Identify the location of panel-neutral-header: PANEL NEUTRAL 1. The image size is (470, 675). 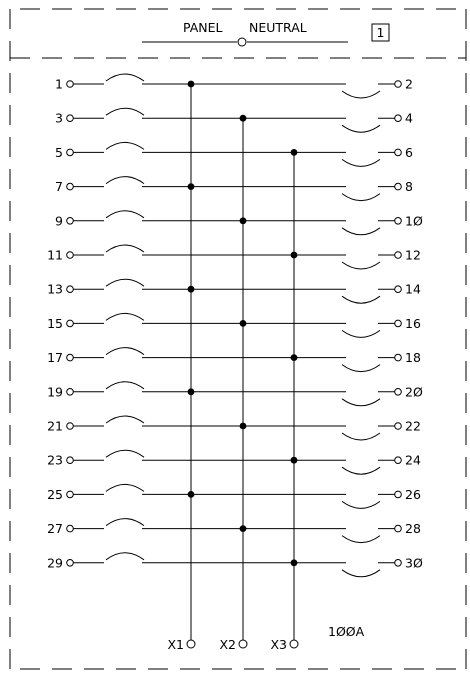
(266, 33).